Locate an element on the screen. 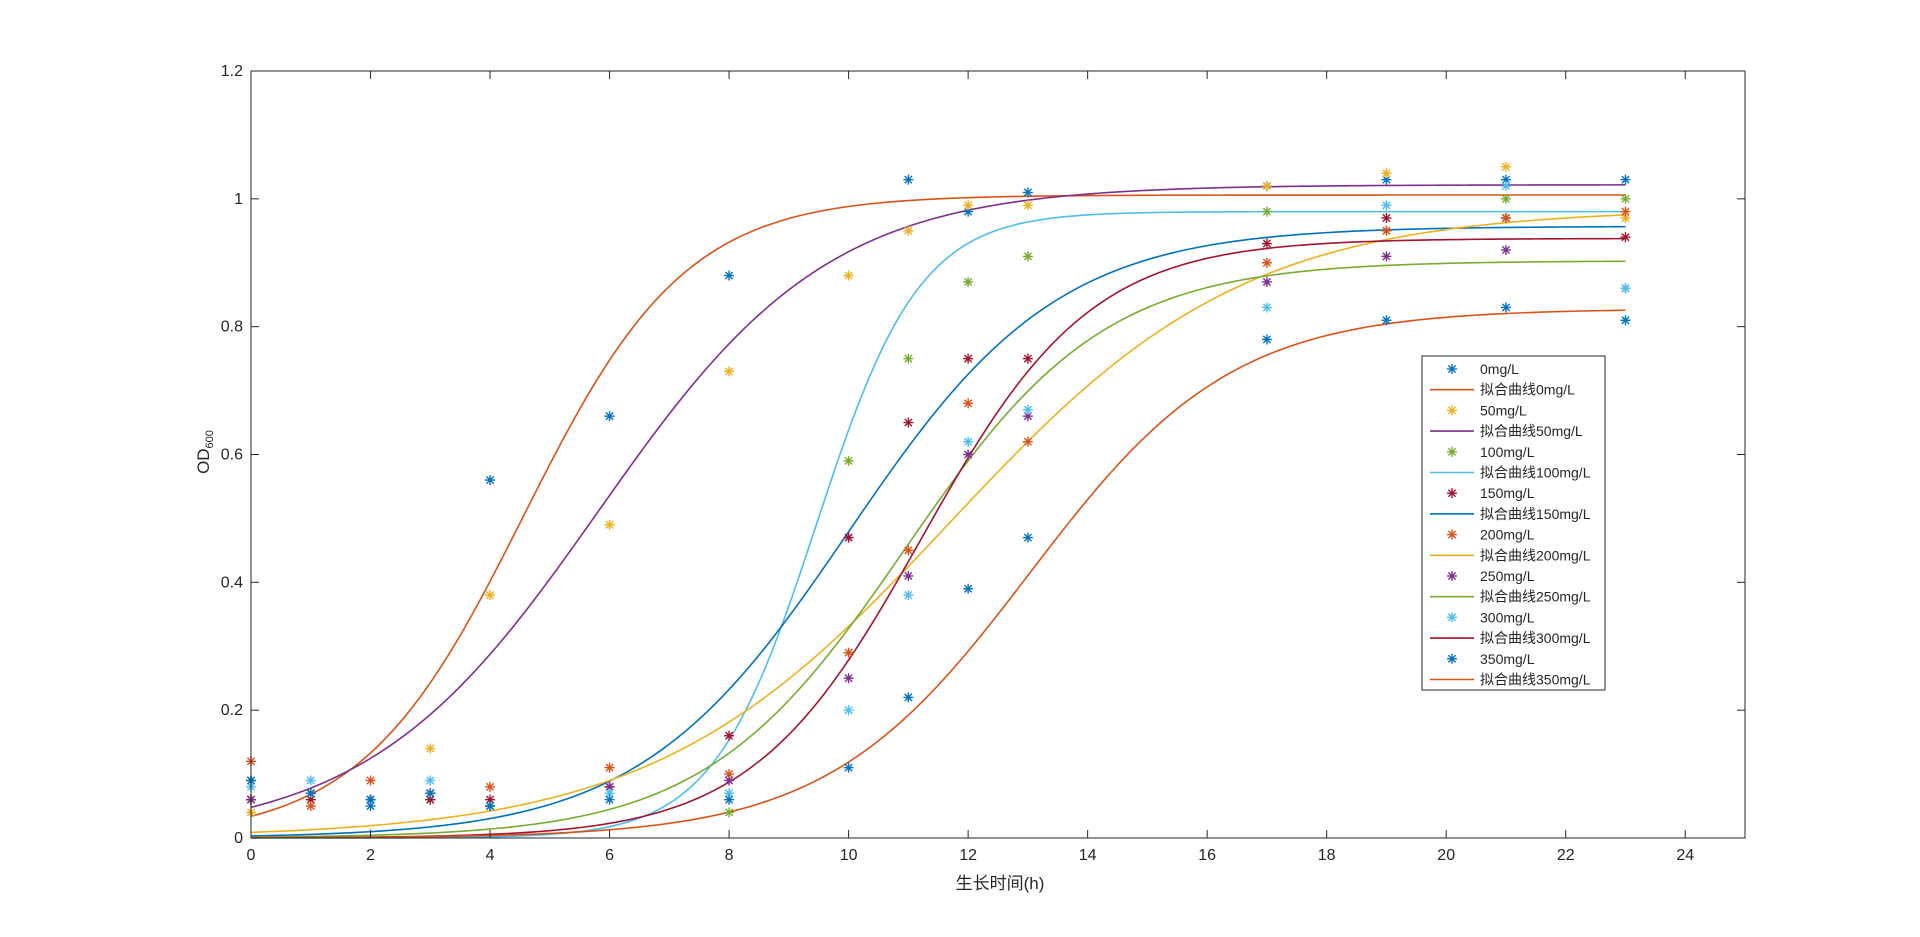 Image resolution: width=1920 pixels, height=937 pixels. x-tick-label: 6 is located at coordinates (609, 855).